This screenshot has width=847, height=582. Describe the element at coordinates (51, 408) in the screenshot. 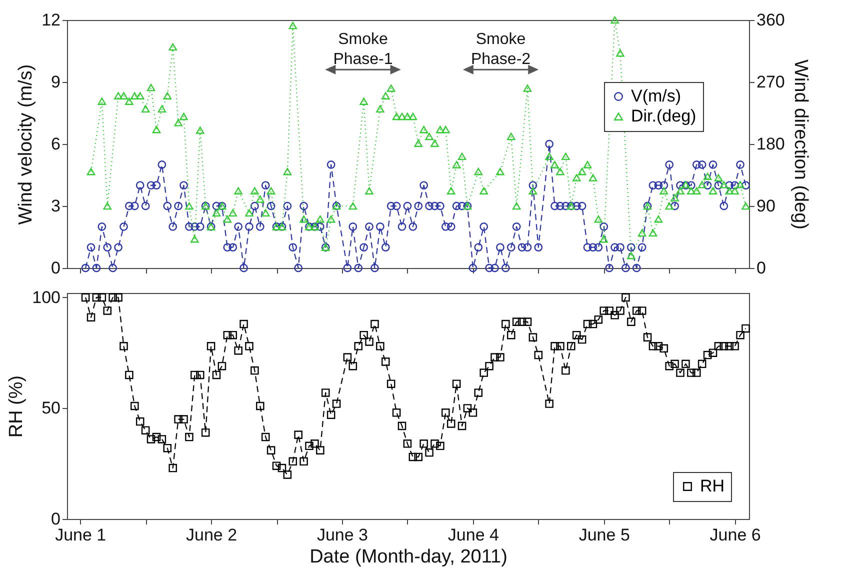

I see `y-tick-label: 50` at that location.